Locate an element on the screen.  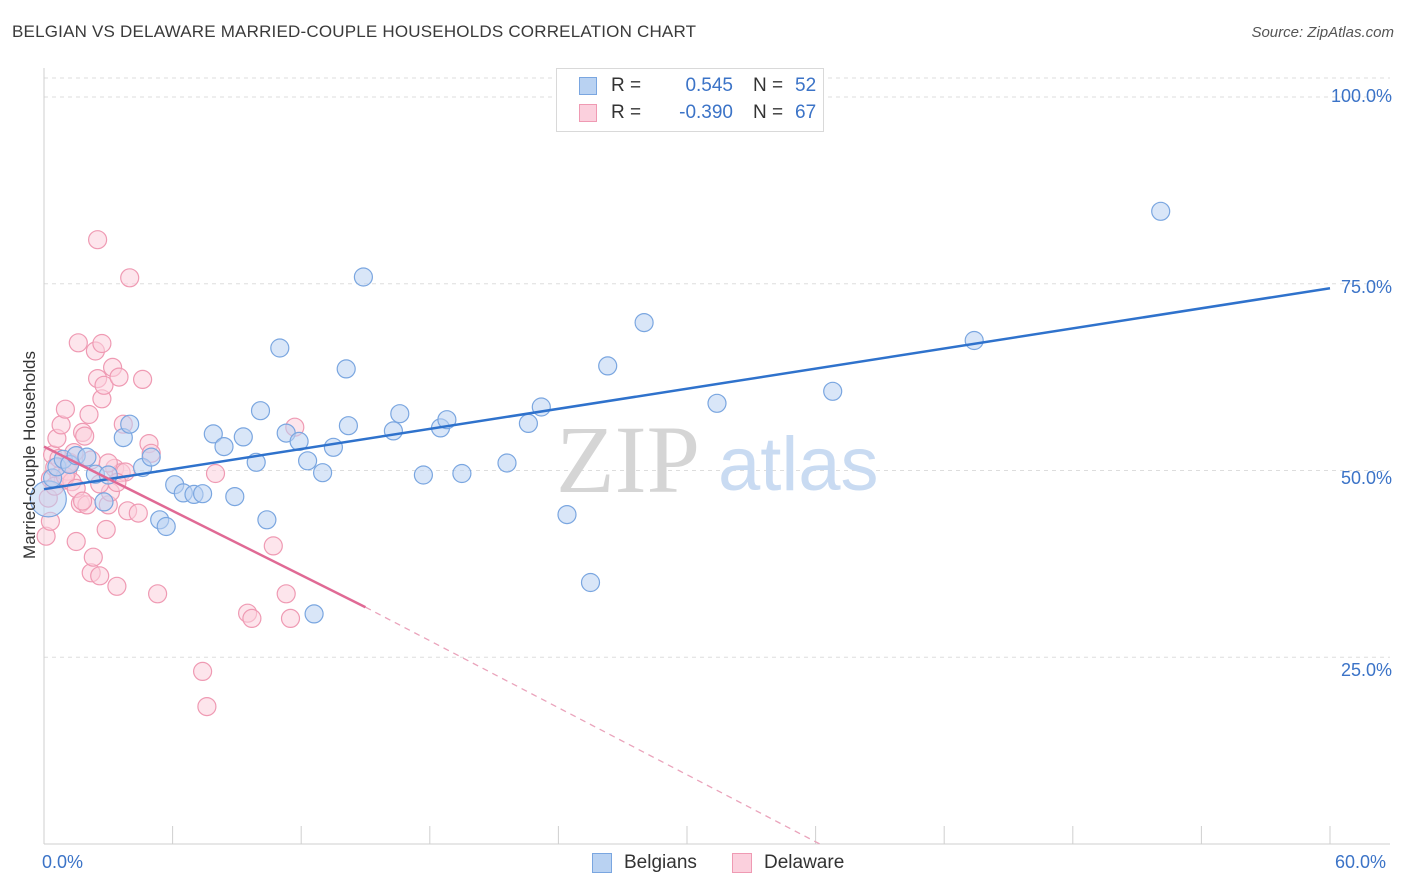
delaware-points is located at coordinates (170, 473).